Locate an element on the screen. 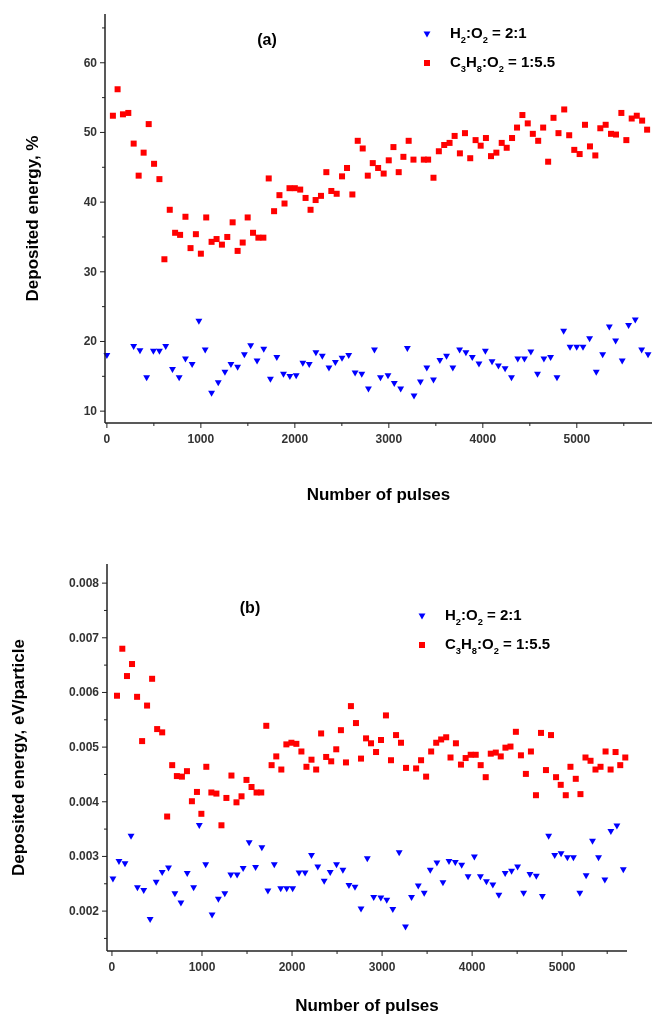 The width and height of the screenshot is (654, 1018). text: (a) is located at coordinates (267, 39).